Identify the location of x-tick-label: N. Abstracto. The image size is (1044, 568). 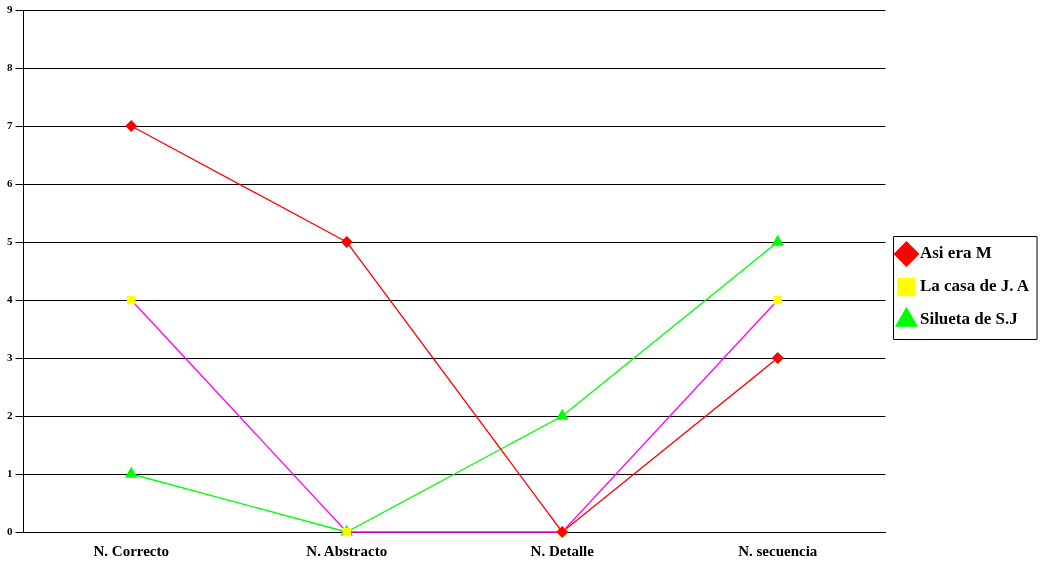
(347, 550).